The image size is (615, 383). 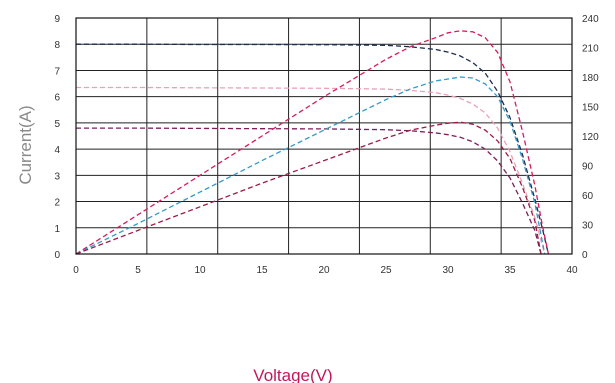 What do you see at coordinates (57, 45) in the screenshot?
I see `y-tick-label: 8` at bounding box center [57, 45].